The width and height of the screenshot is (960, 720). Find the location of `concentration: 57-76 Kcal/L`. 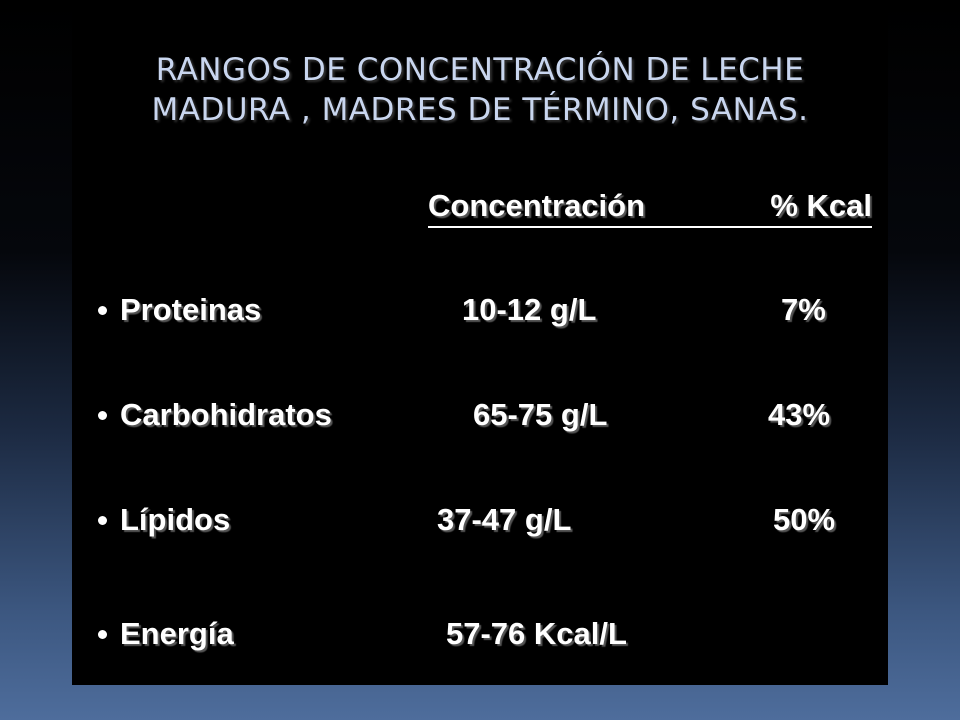

concentration: 57-76 Kcal/L is located at coordinates (536, 633).